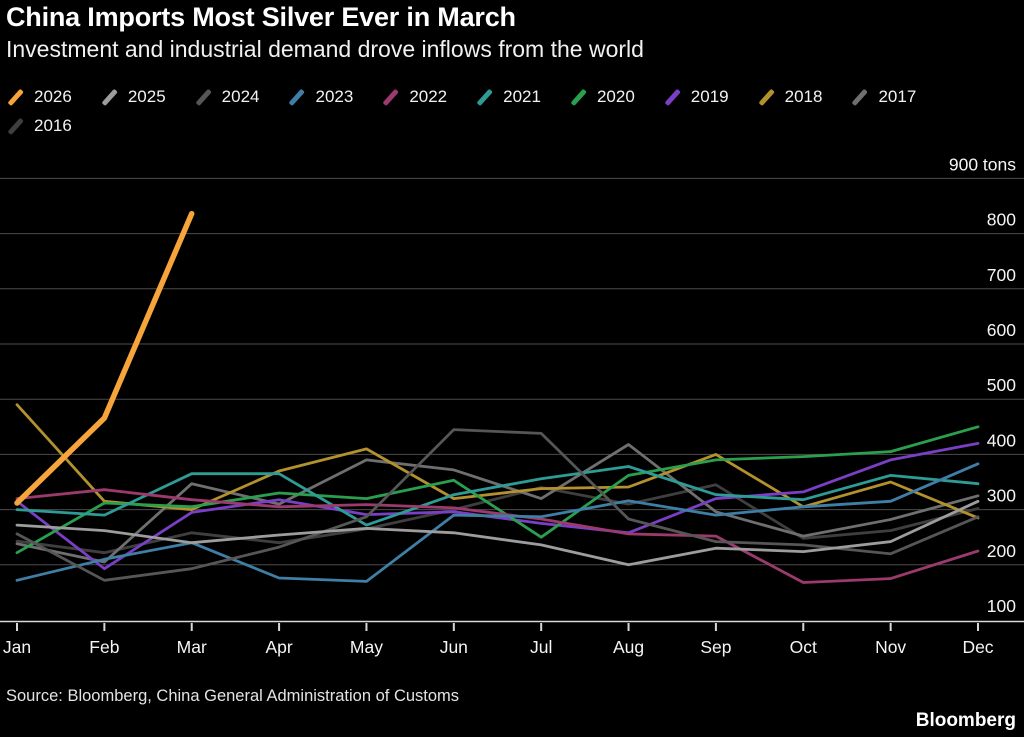 This screenshot has width=1024, height=737. Describe the element at coordinates (1001, 496) in the screenshot. I see `y-axis-label-300: 300` at that location.